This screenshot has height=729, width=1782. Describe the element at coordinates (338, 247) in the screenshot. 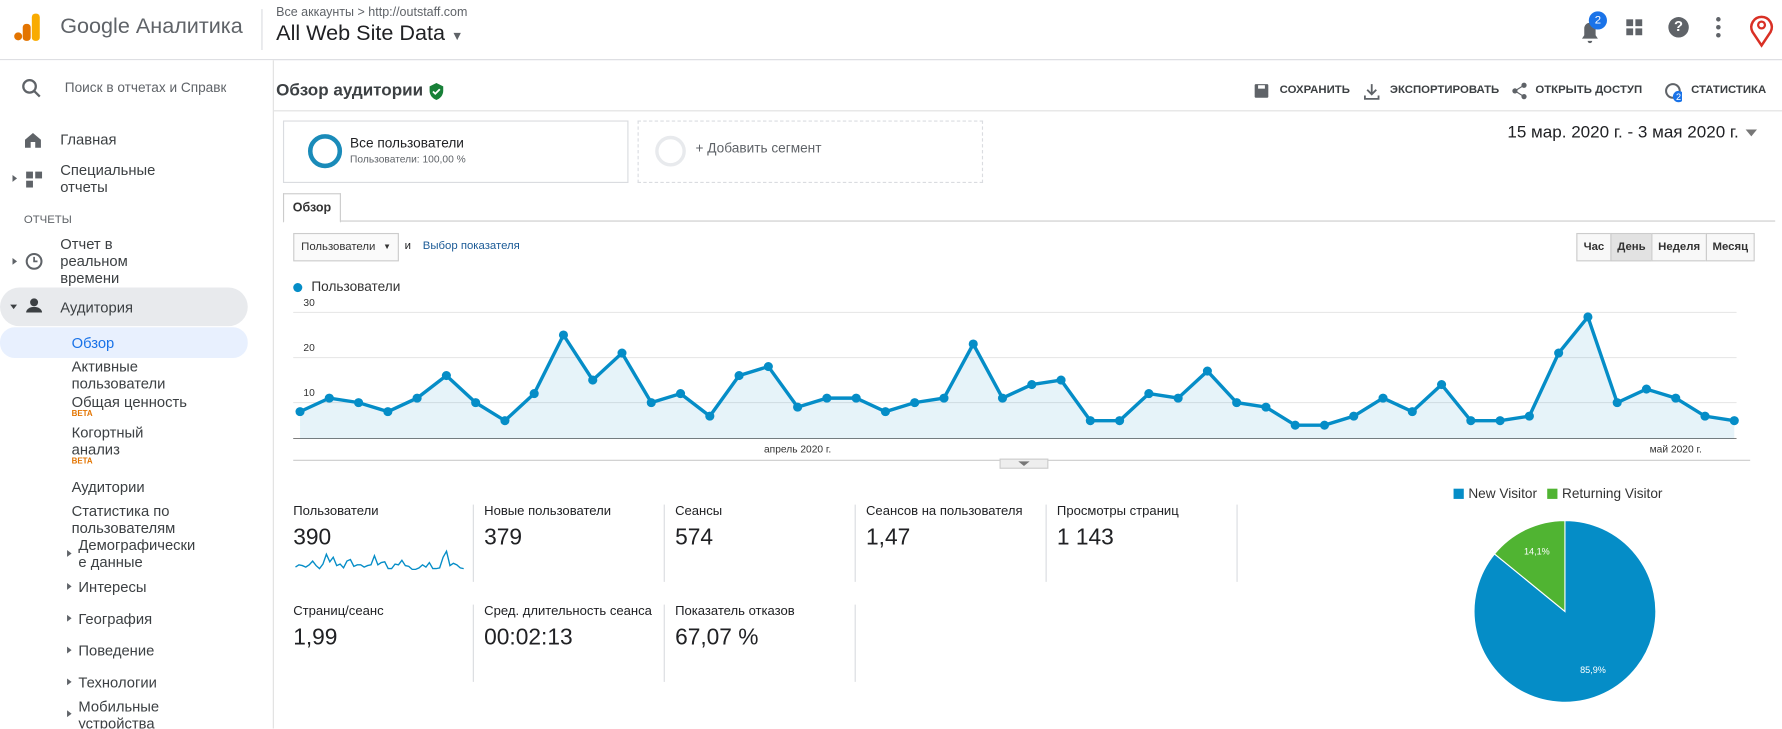

I see `metric-select-value: Пользователи` at that location.